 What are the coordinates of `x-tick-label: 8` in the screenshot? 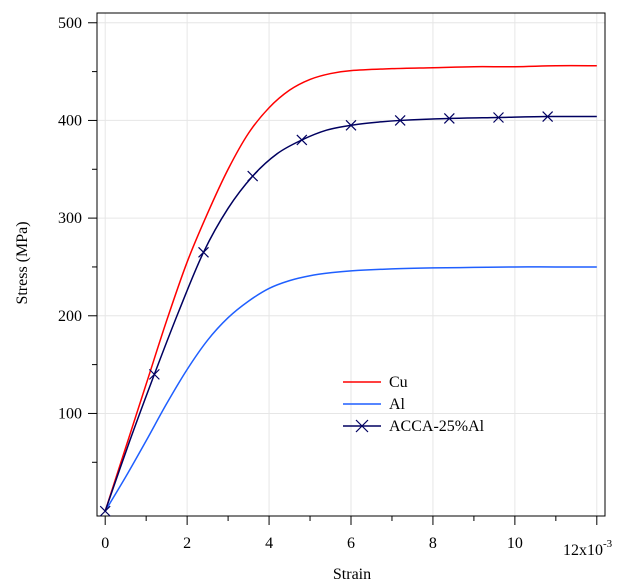 It's located at (433, 543).